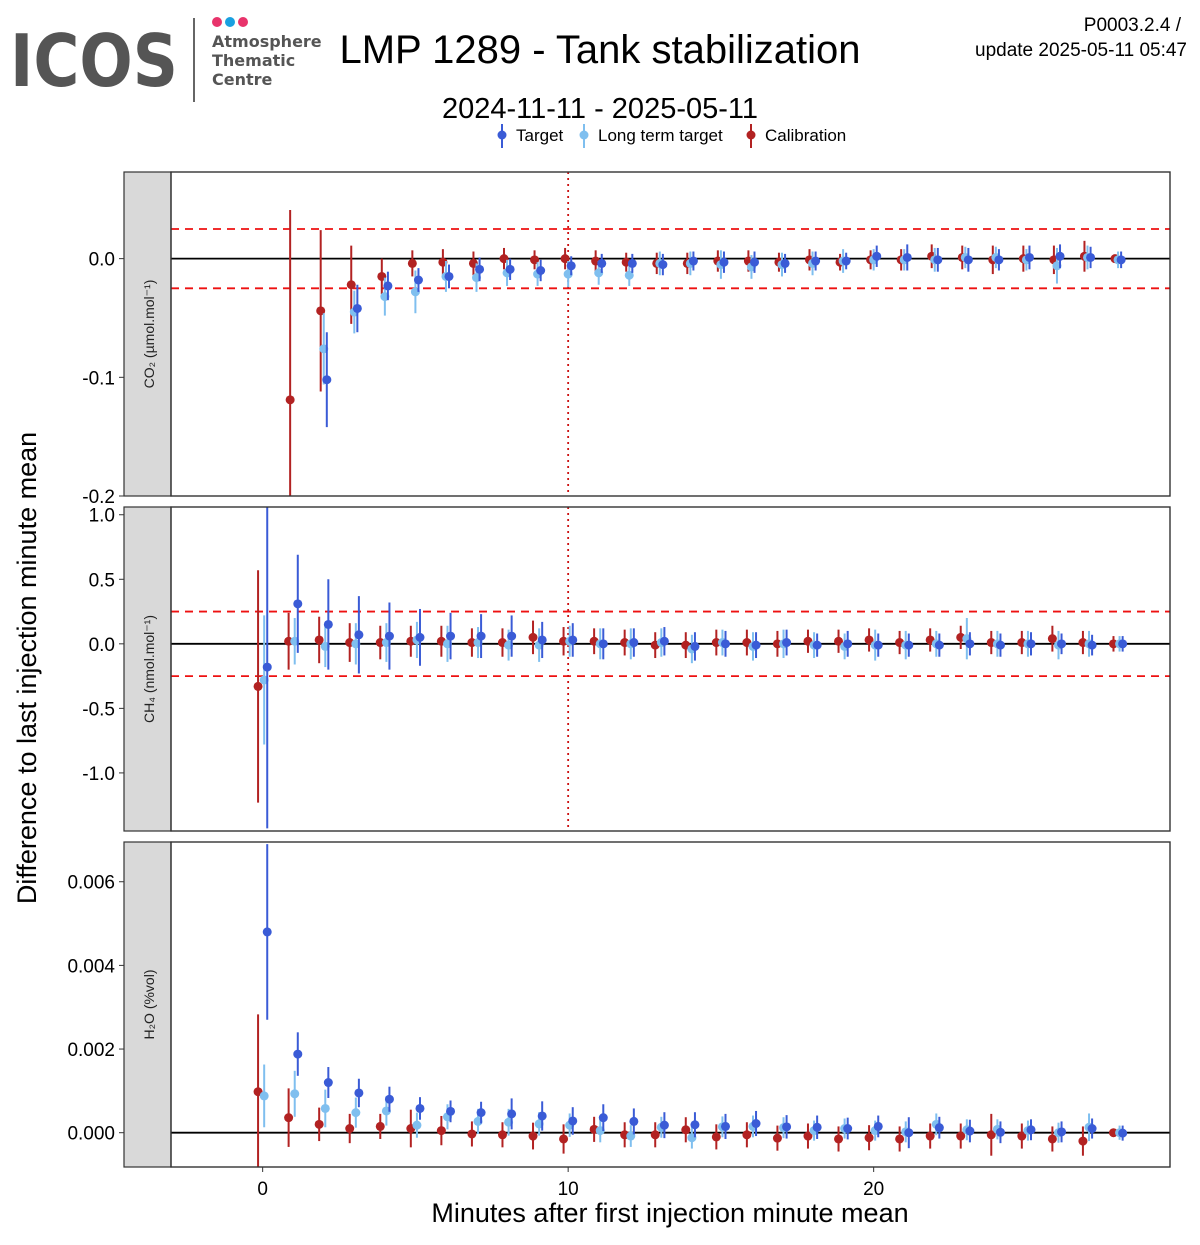 This screenshot has width=1200, height=1245. I want to click on legend-label: Calibration, so click(805, 135).